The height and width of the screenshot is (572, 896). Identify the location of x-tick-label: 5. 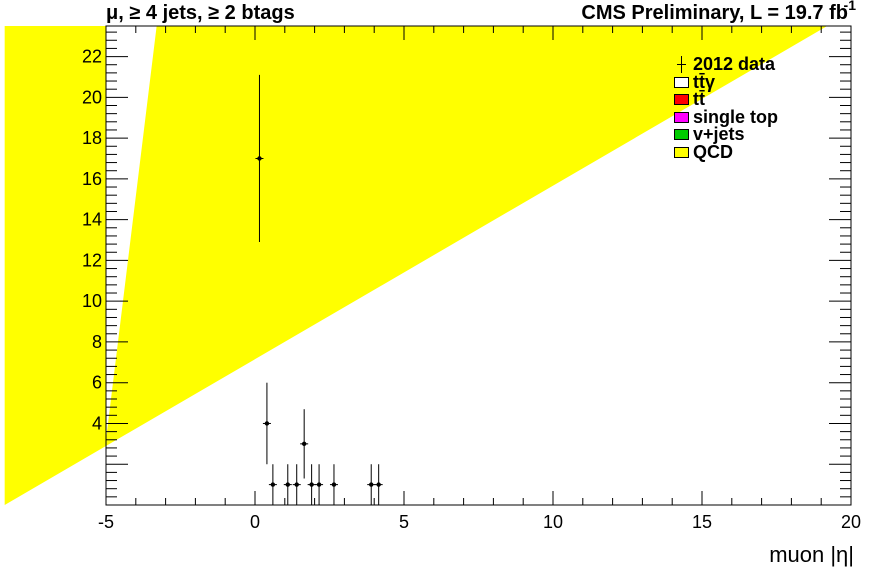
(404, 522).